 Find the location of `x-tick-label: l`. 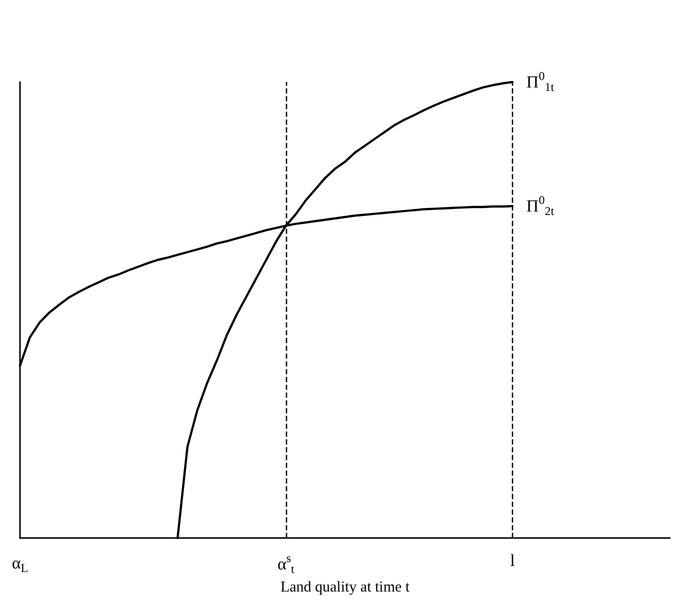

x-tick-label: l is located at coordinates (513, 560).